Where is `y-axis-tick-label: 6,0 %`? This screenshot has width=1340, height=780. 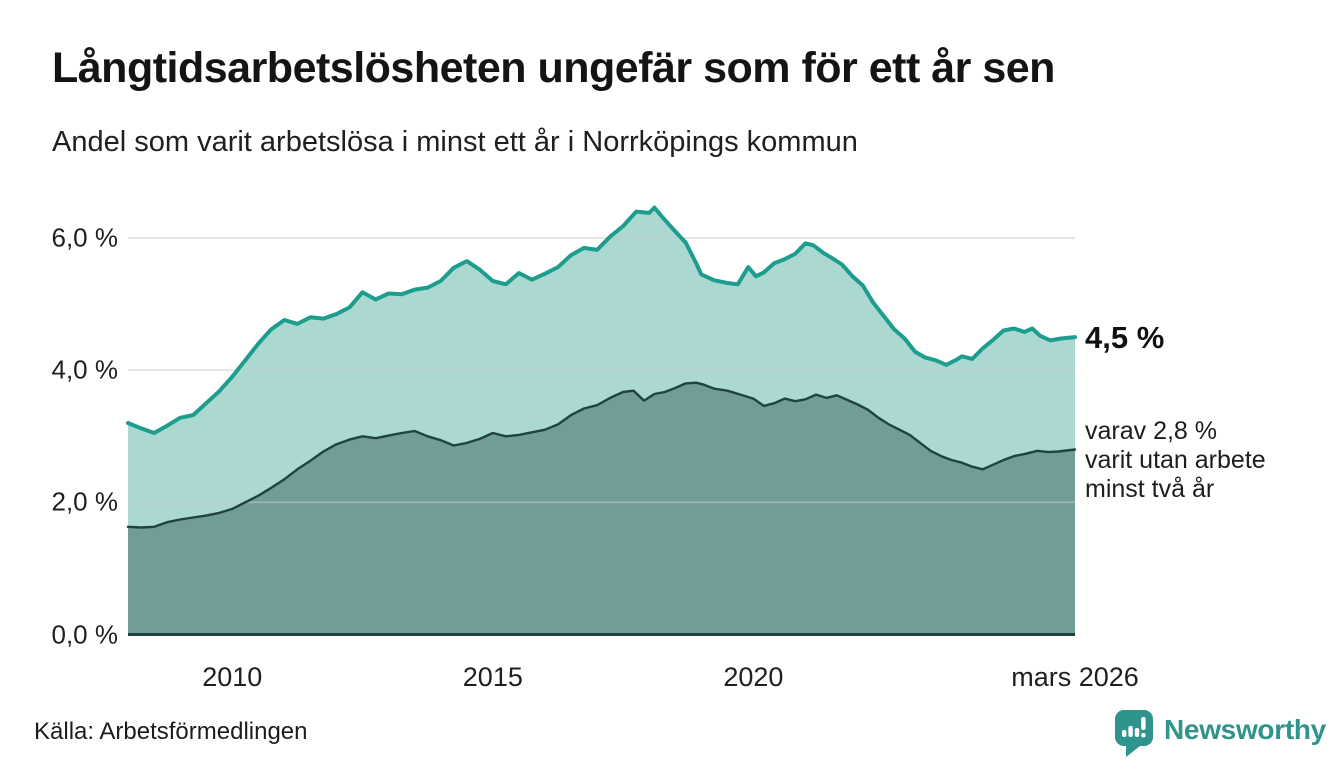
y-axis-tick-label: 6,0 % is located at coordinates (85, 237).